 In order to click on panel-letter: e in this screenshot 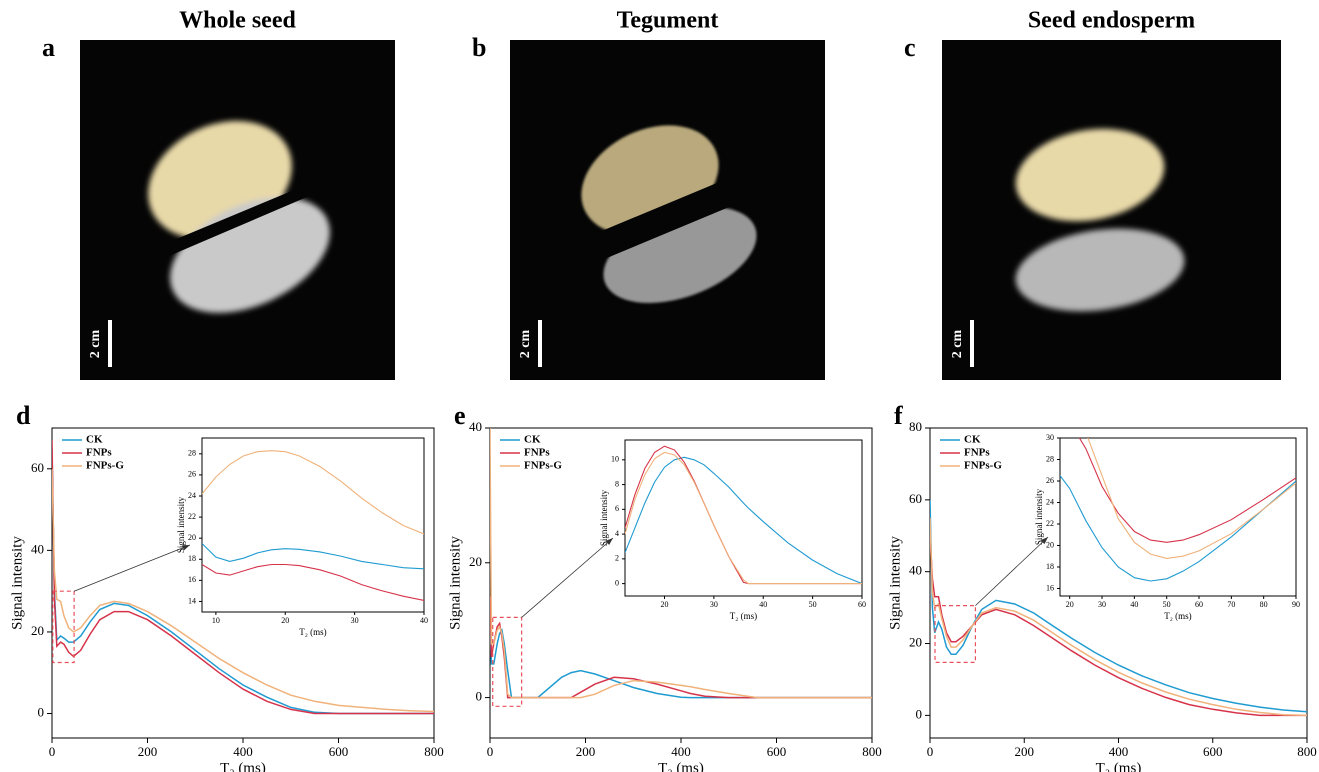, I will do `click(460, 415)`.